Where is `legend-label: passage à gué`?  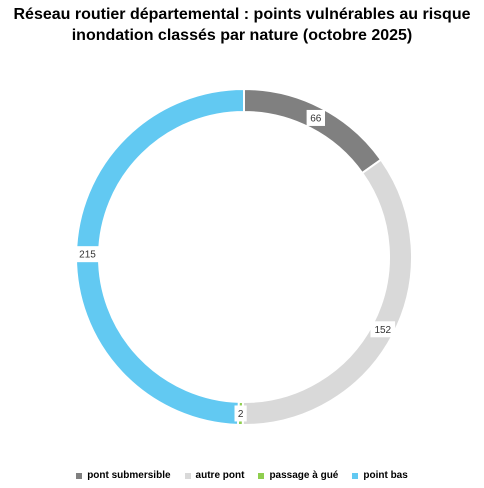
legend-label: passage à gué is located at coordinates (304, 475).